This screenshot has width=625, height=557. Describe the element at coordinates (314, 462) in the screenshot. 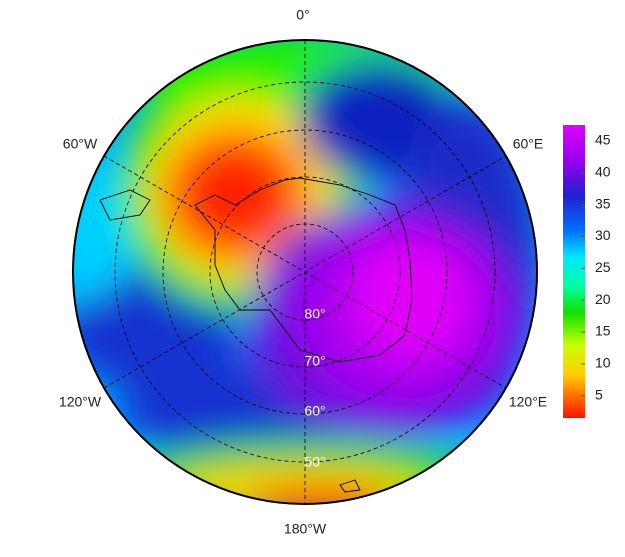

I see `lat-label: 50°` at that location.